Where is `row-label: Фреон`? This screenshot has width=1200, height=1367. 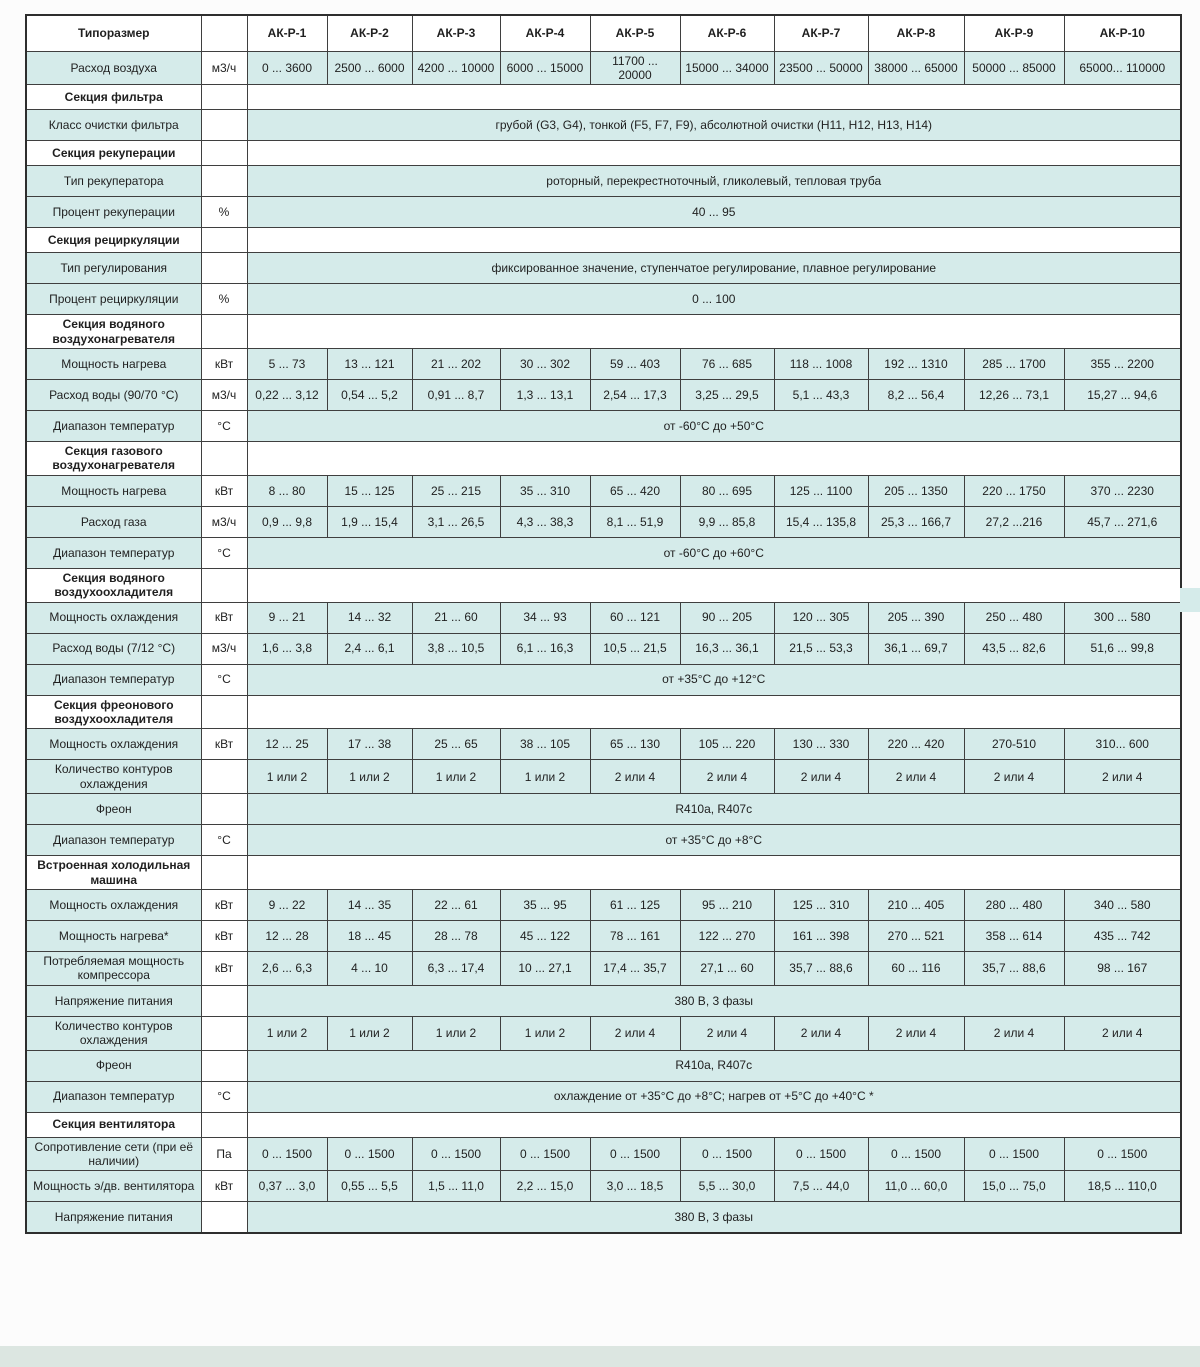
row-label: Фреон is located at coordinates (113, 809).